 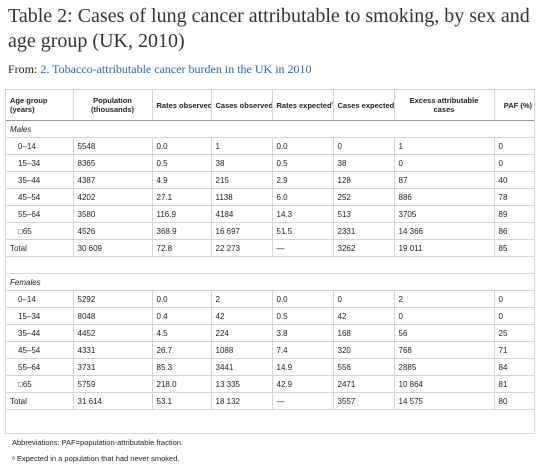 I want to click on group-row-males: Males, so click(x=270, y=129).